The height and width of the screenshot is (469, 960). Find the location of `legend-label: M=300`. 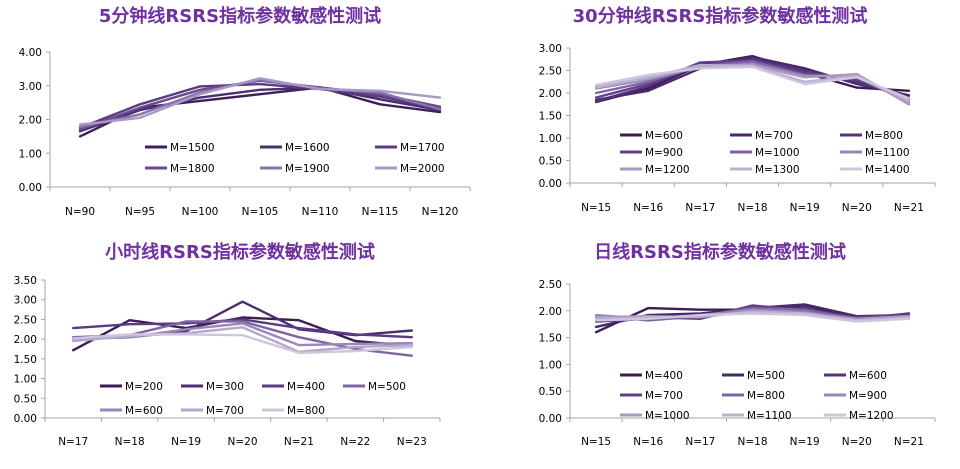

legend-label: M=300 is located at coordinates (225, 387).